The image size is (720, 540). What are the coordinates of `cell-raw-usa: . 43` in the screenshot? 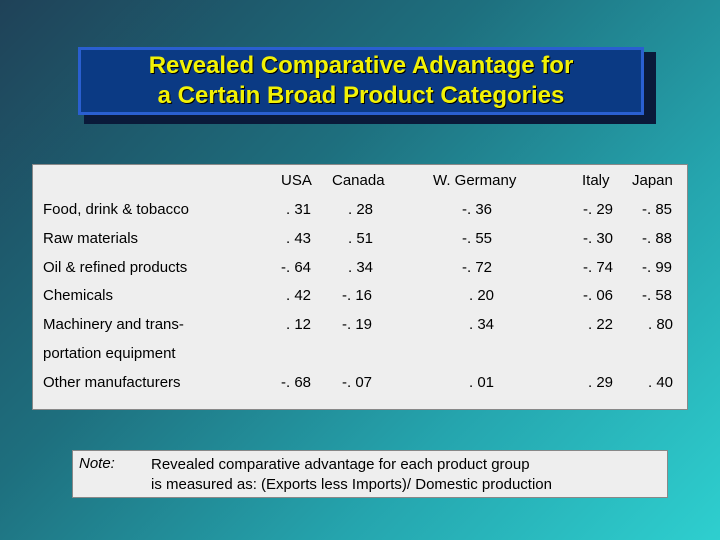 It's located at (299, 238).